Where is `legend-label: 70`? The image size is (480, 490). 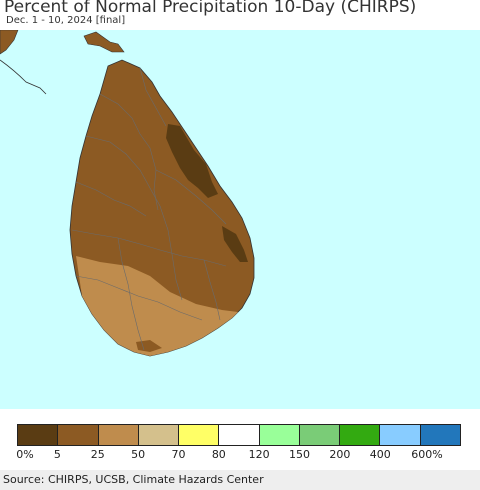
legend-label: 70 is located at coordinates (178, 454).